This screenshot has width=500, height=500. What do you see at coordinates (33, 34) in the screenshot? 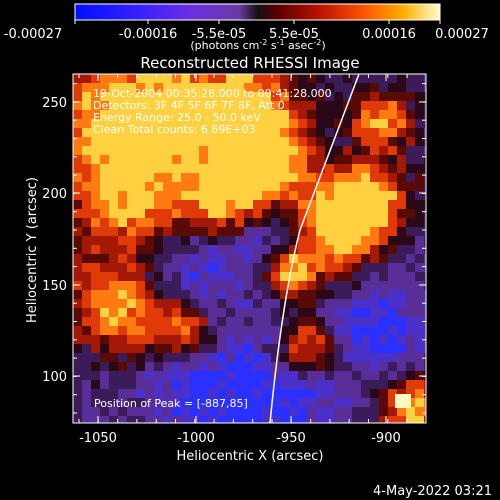
I see `colorbar-tick-label: -0.00027` at bounding box center [33, 34].